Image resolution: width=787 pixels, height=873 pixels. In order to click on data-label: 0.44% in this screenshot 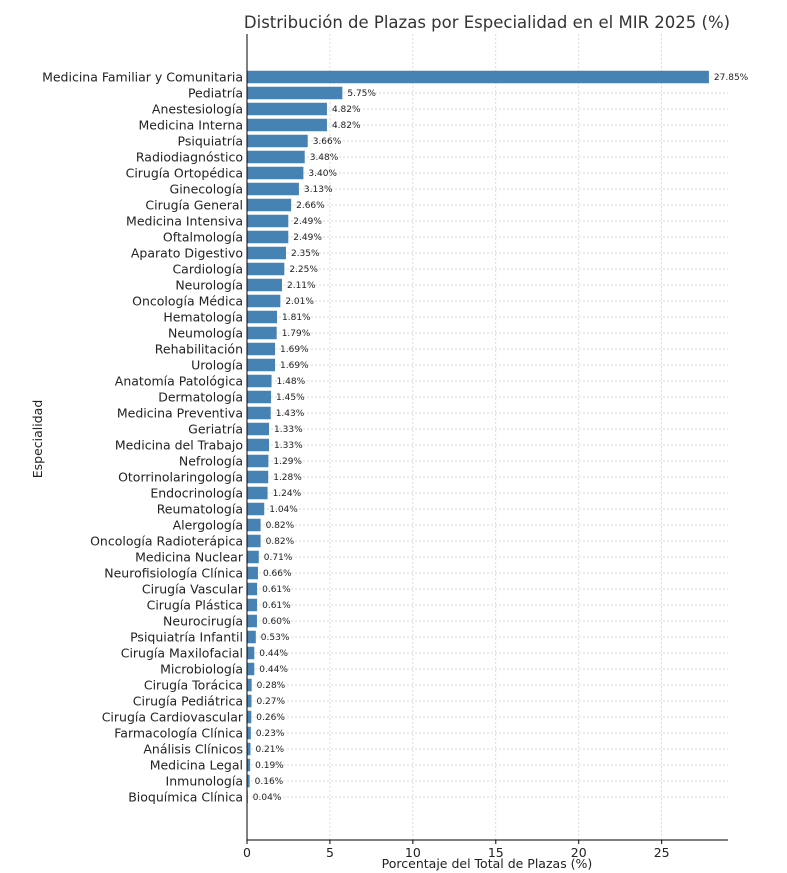, I will do `click(273, 670)`.